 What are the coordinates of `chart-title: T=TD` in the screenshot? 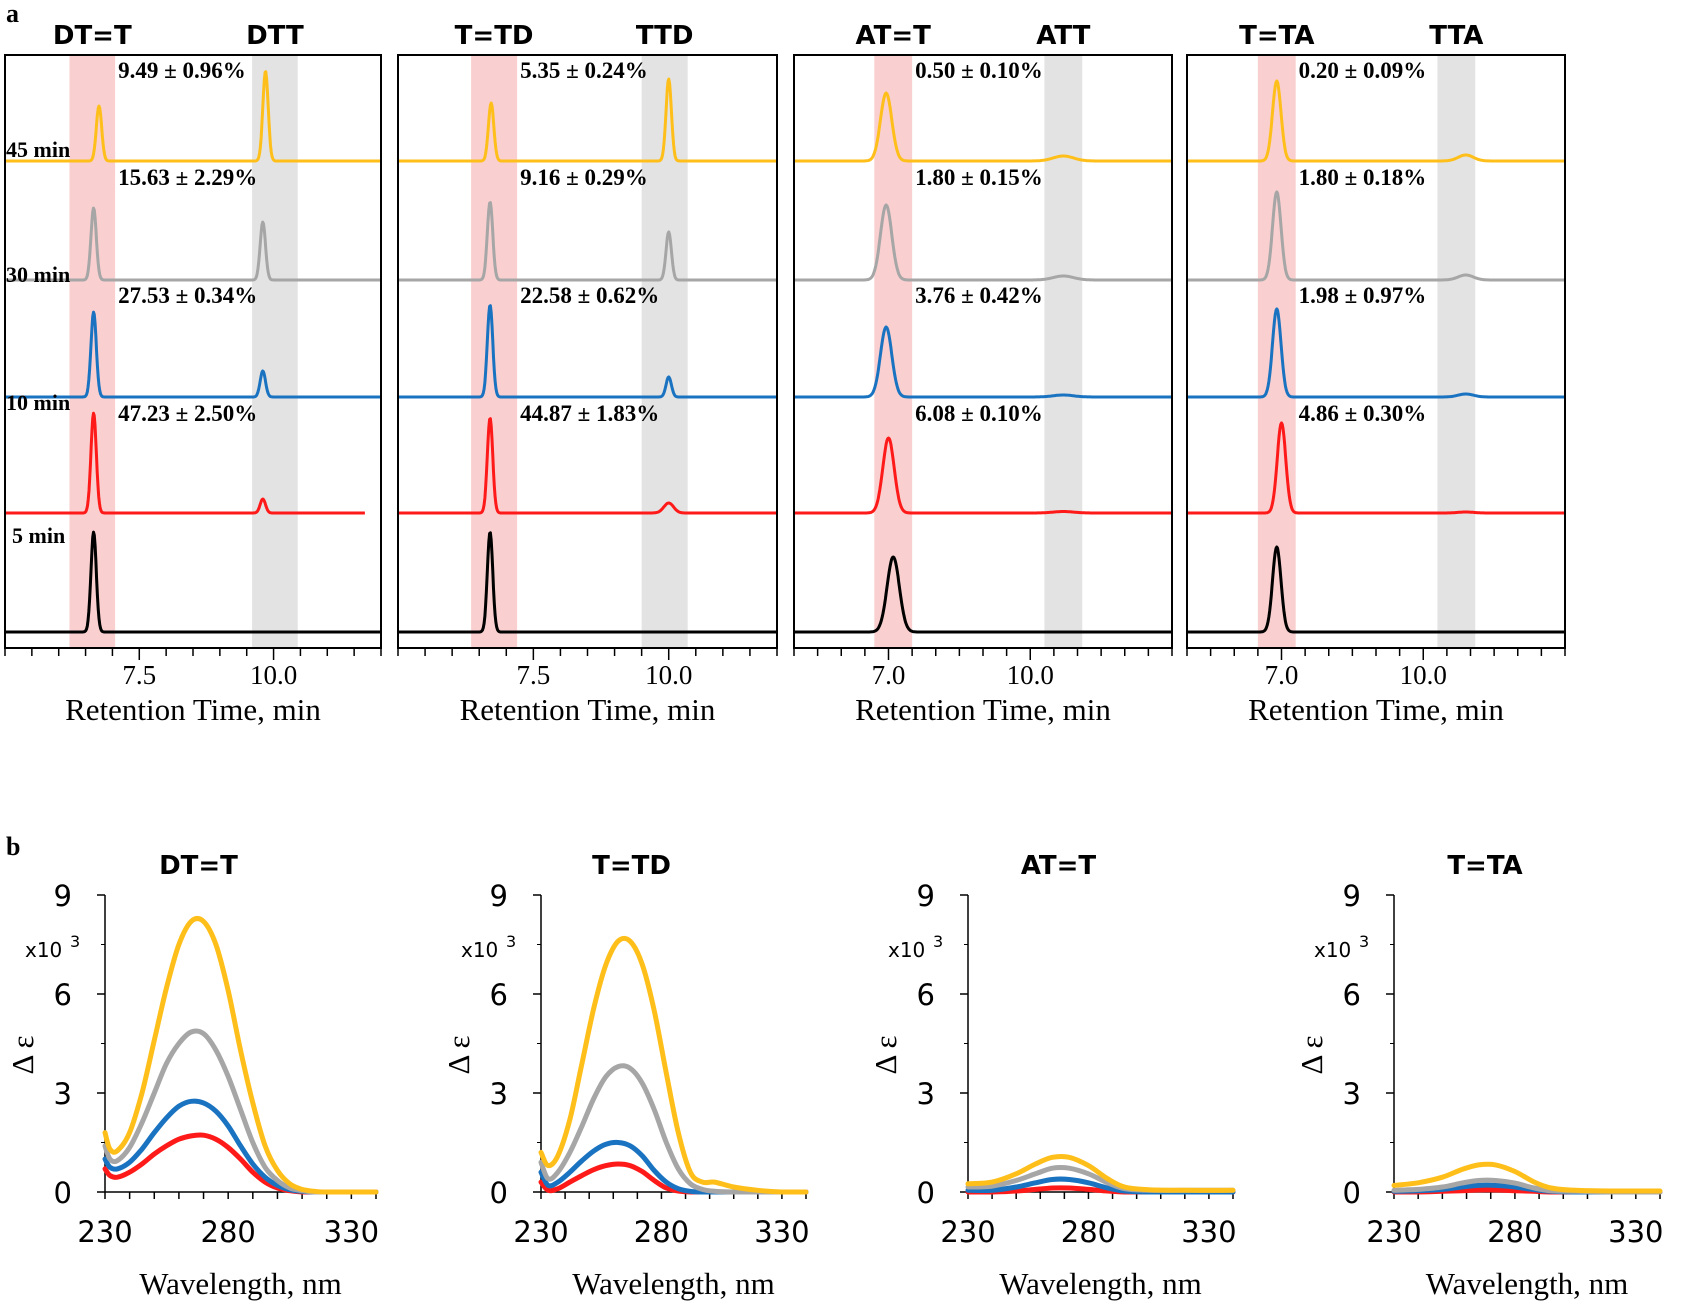 It's located at (631, 866).